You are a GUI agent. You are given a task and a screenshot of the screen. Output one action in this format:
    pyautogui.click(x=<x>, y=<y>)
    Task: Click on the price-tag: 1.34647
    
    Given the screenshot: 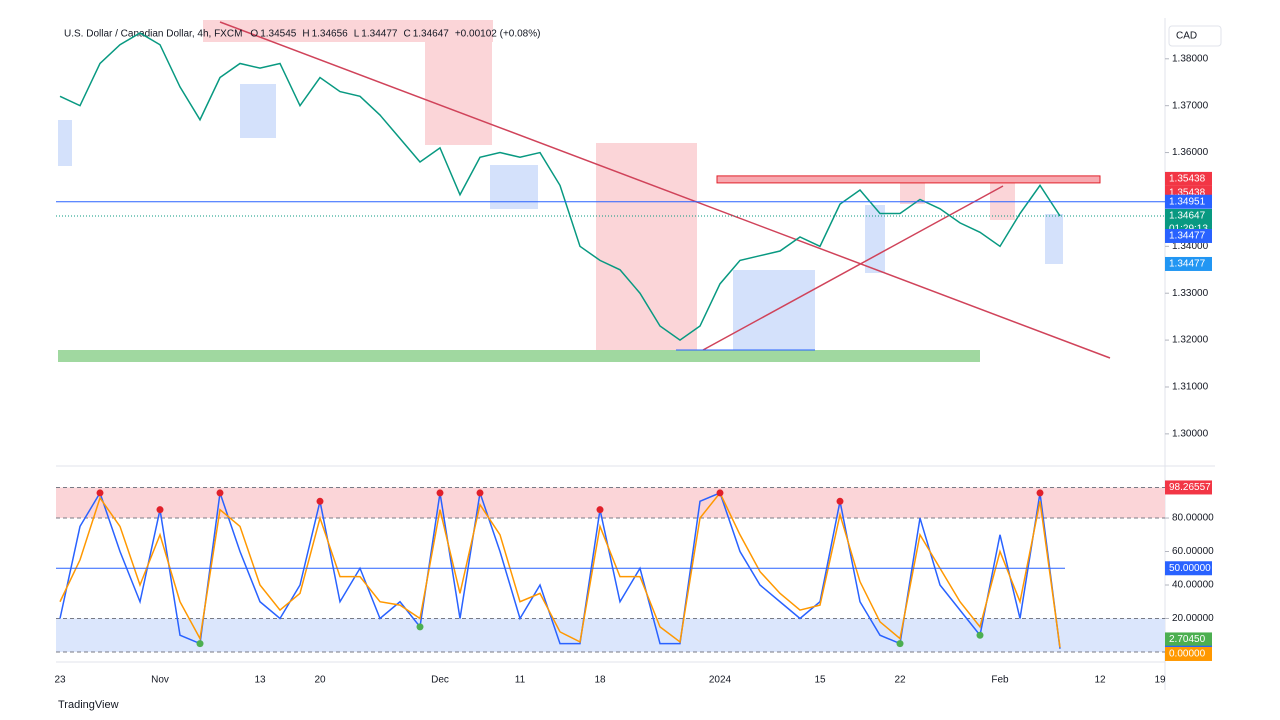 What is the action you would take?
    pyautogui.click(x=1187, y=216)
    